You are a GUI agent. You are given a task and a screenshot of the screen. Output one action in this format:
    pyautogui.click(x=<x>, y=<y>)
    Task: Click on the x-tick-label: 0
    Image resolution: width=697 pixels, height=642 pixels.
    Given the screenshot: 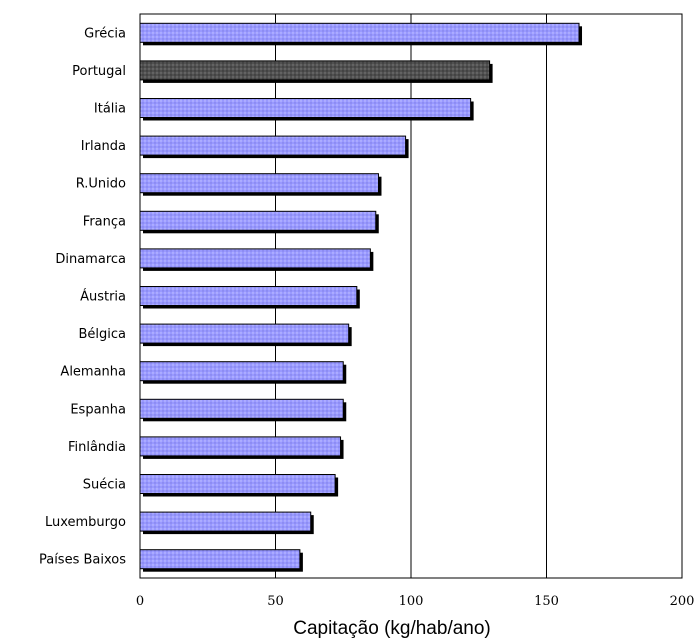 What is the action you would take?
    pyautogui.click(x=140, y=601)
    